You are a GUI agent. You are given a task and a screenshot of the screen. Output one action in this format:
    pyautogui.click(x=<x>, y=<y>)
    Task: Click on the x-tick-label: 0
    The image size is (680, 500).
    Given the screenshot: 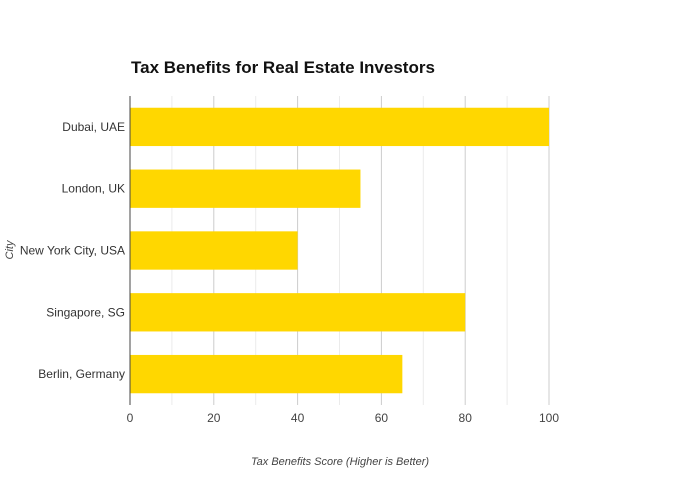 What is the action you would take?
    pyautogui.click(x=130, y=418)
    